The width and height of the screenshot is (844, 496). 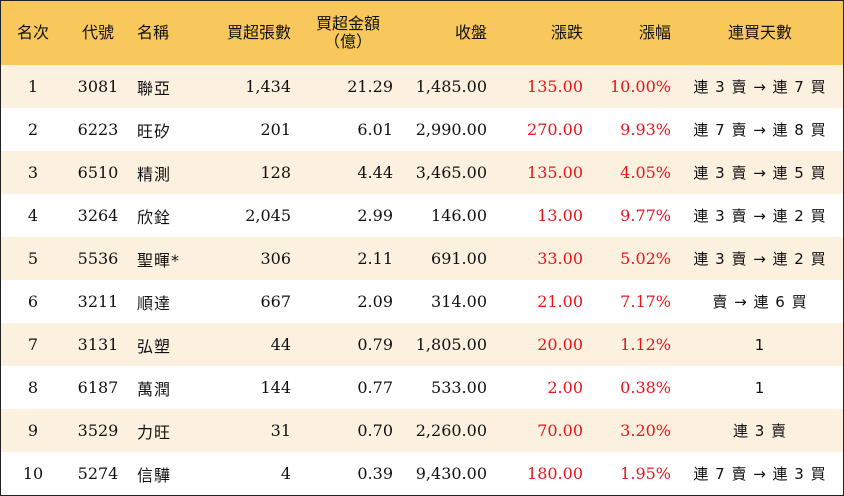 What do you see at coordinates (375, 258) in the screenshot?
I see `amount-cell: 2.11` at bounding box center [375, 258].